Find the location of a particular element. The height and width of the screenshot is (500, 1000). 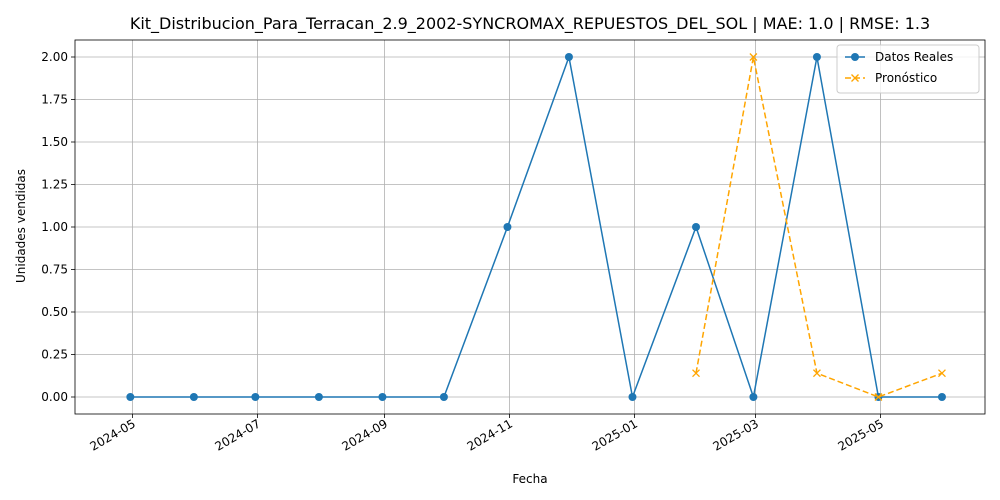

y-tick-label: 0.25 is located at coordinates (54, 355).